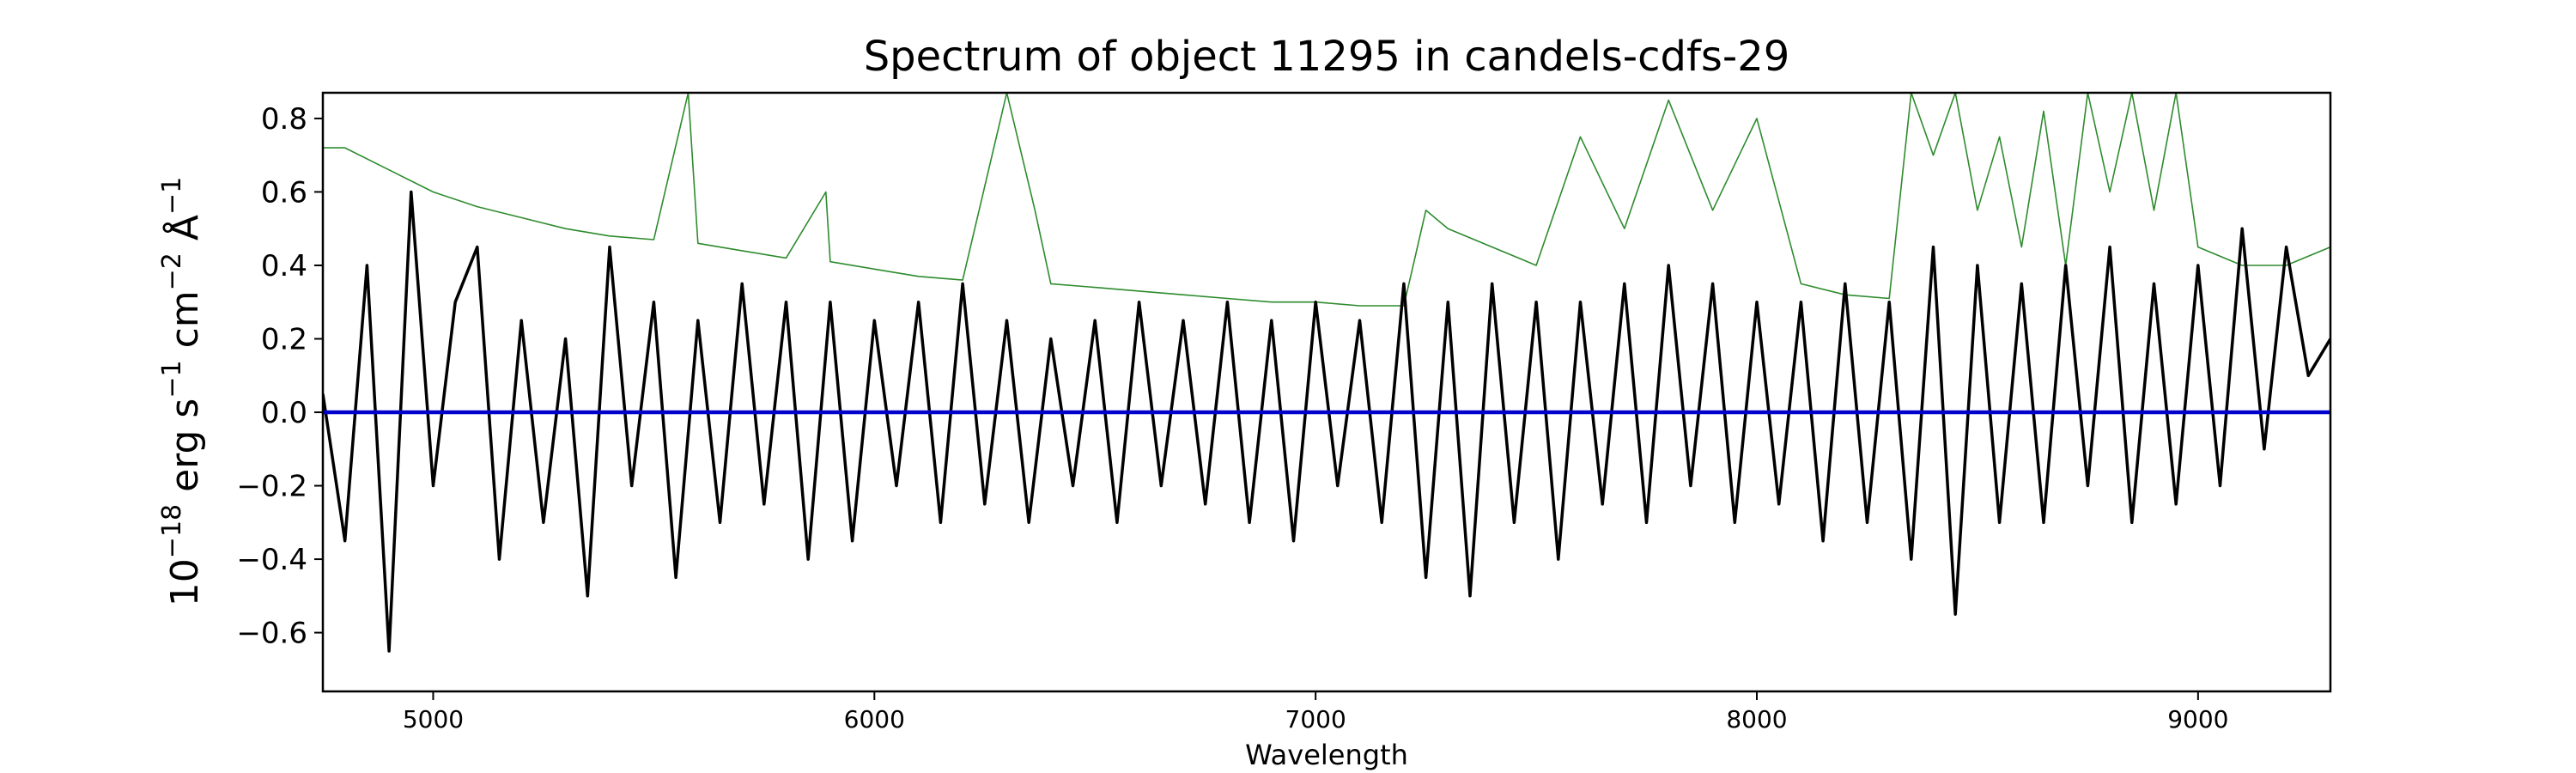 The height and width of the screenshot is (773, 2576). Describe the element at coordinates (172, 271) in the screenshot. I see `ylabel-exp3: −2` at that location.